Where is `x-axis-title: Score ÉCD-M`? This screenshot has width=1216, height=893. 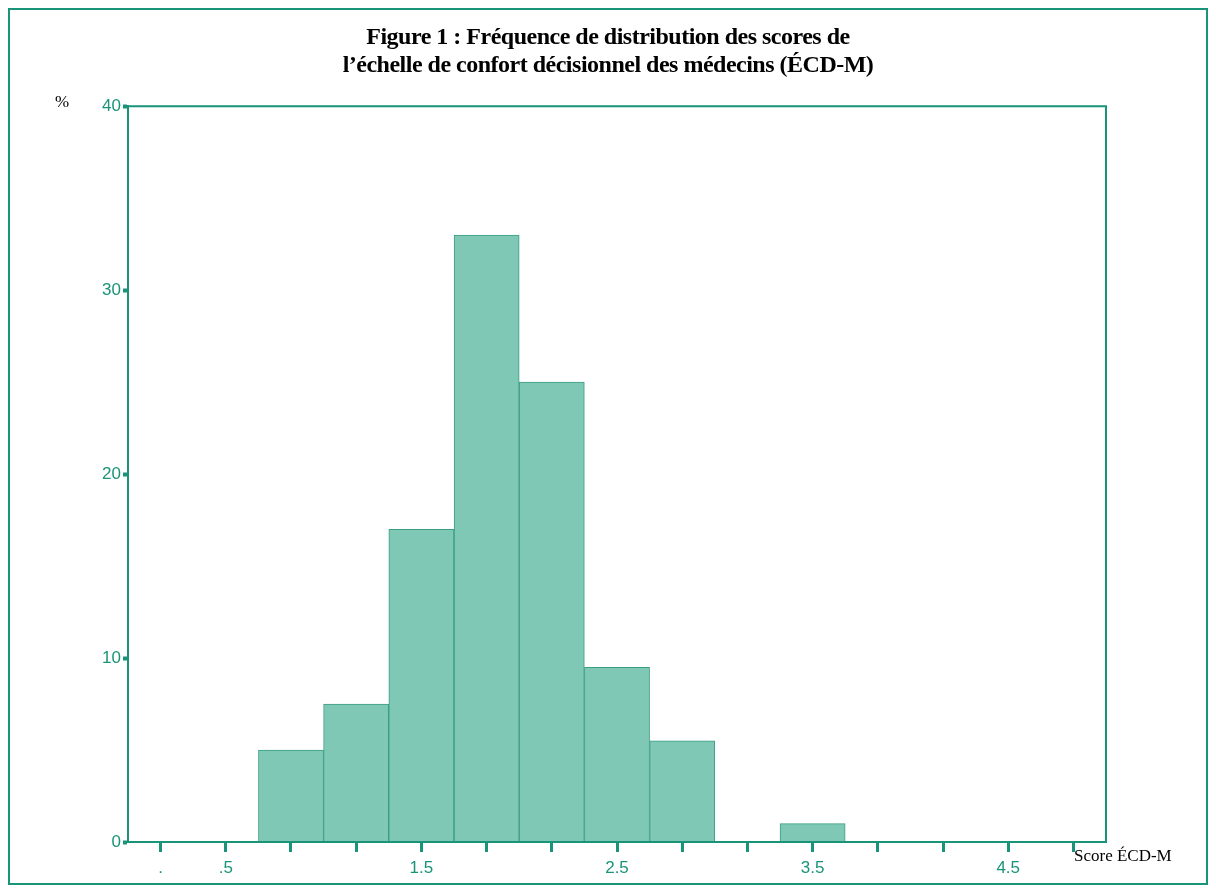
x-axis-title: Score ÉCD-M is located at coordinates (1123, 856).